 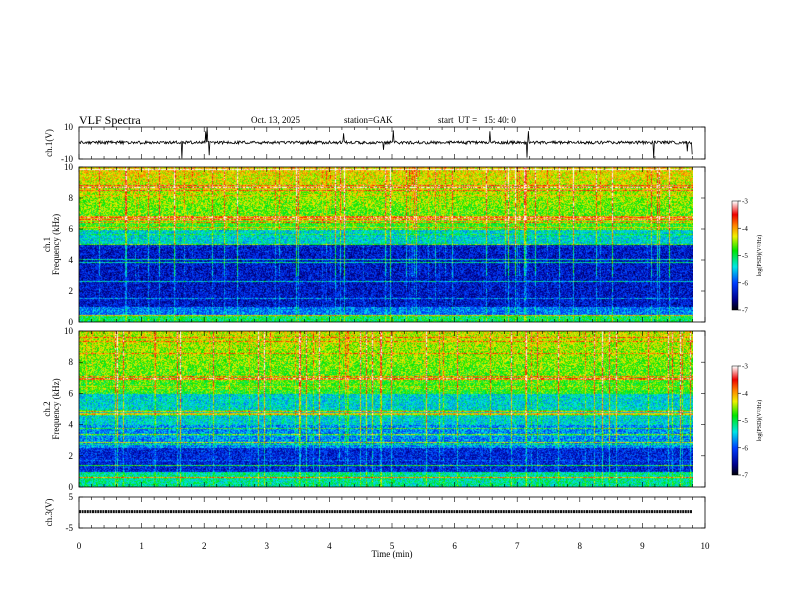 What do you see at coordinates (49, 143) in the screenshot?
I see `y-axis-label-ch1: ch.1(V)` at bounding box center [49, 143].